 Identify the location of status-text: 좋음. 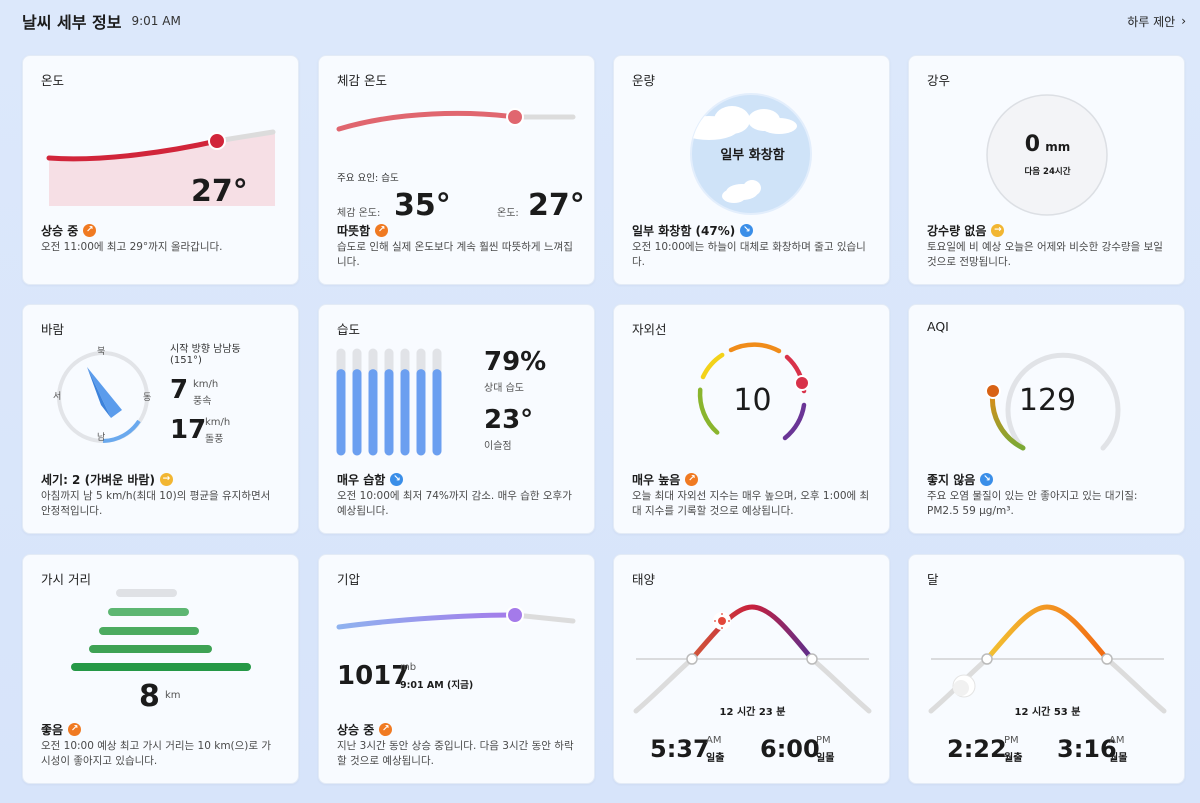
(52, 730).